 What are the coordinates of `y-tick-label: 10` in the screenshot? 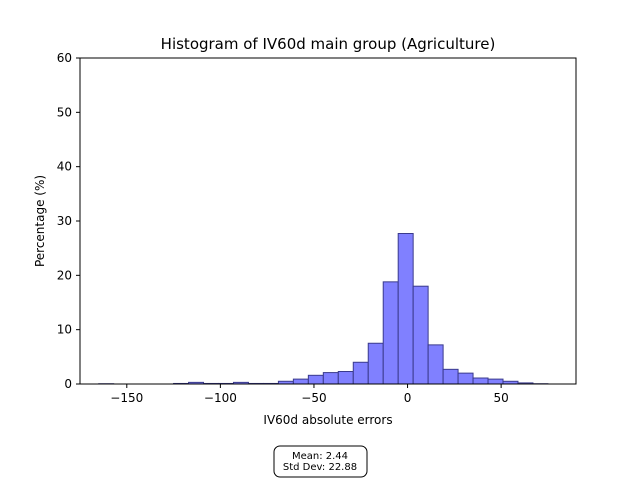 It's located at (64, 330).